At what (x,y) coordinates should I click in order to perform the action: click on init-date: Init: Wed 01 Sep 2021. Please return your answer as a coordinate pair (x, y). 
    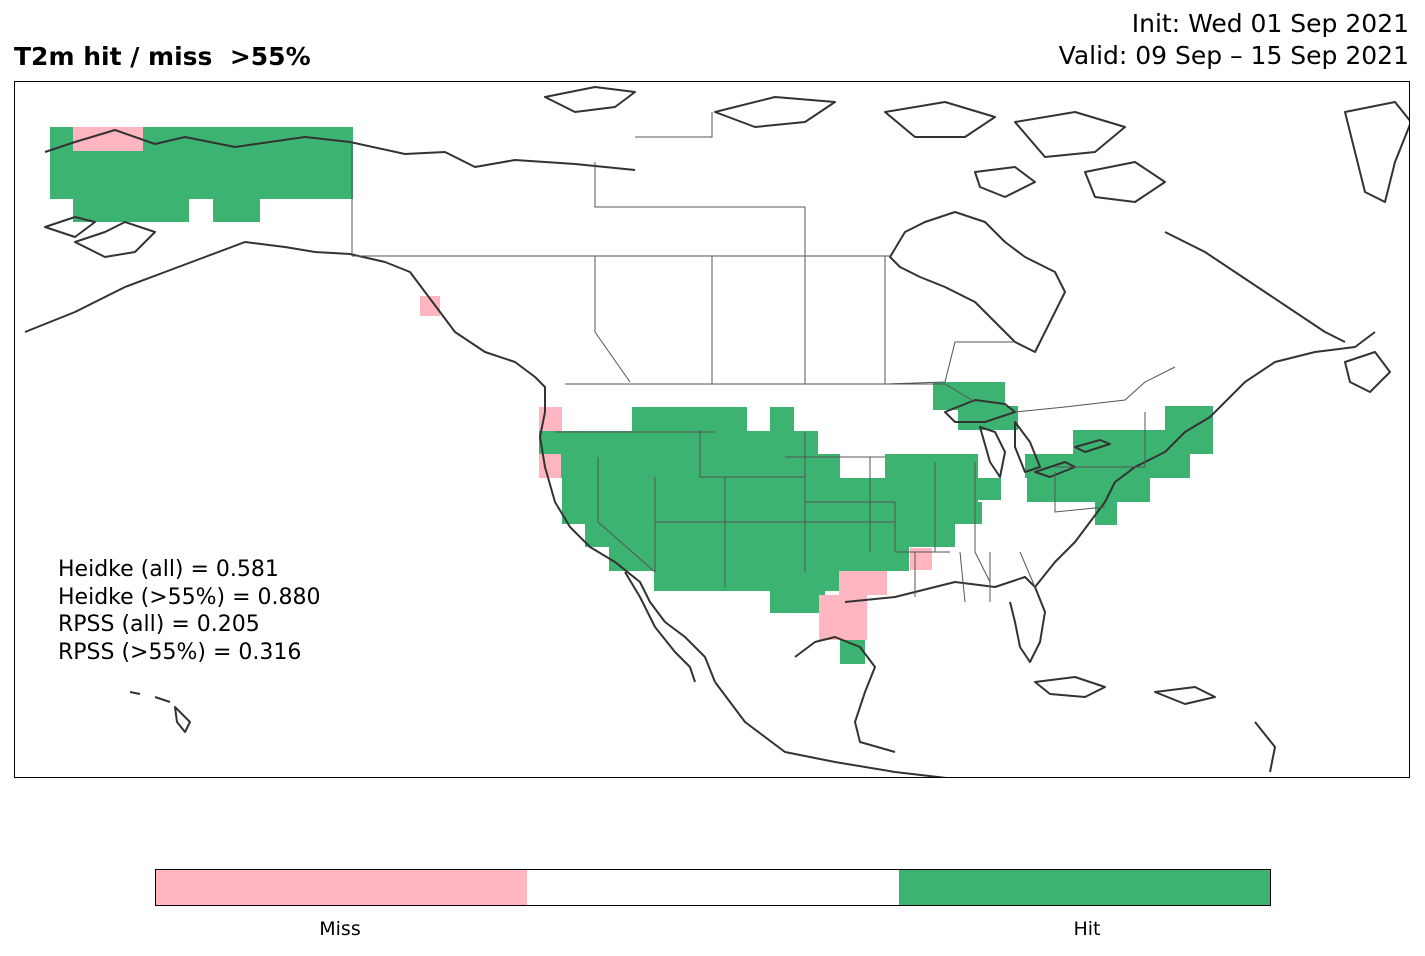
    Looking at the image, I should click on (1270, 23).